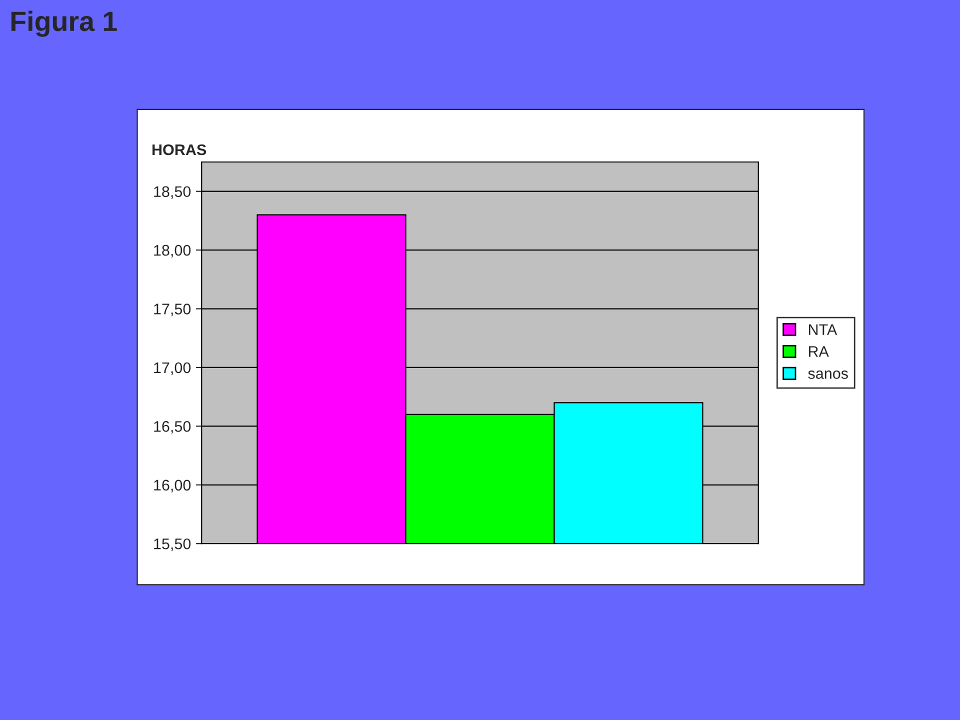  Describe the element at coordinates (172, 310) in the screenshot. I see `y-tick-label: 17,50` at that location.